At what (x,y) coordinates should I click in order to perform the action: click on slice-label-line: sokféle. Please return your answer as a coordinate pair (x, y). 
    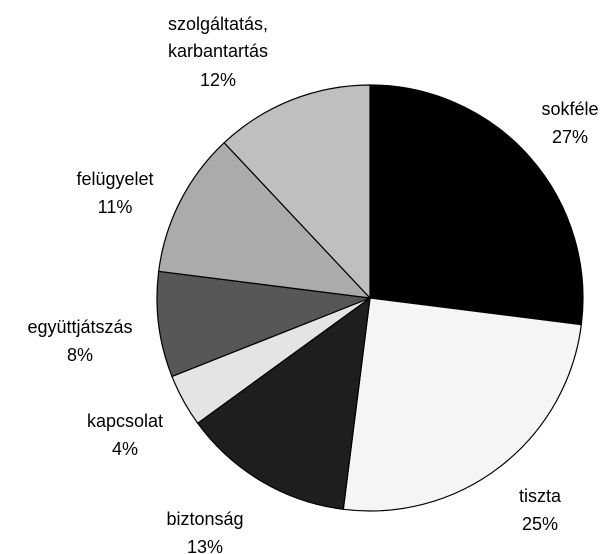
    Looking at the image, I should click on (569, 109).